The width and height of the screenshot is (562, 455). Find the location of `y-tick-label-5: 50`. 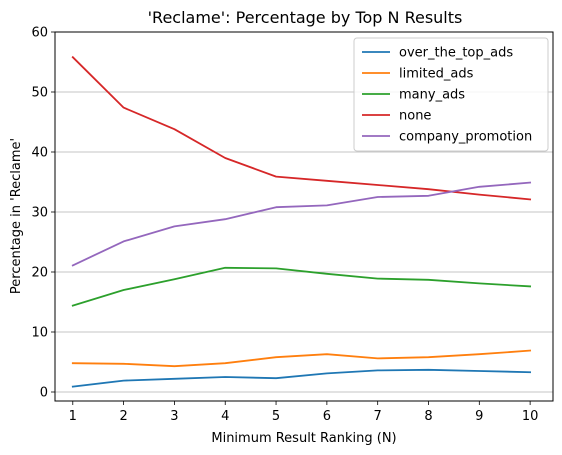

y-tick-label-5: 50 is located at coordinates (39, 93).